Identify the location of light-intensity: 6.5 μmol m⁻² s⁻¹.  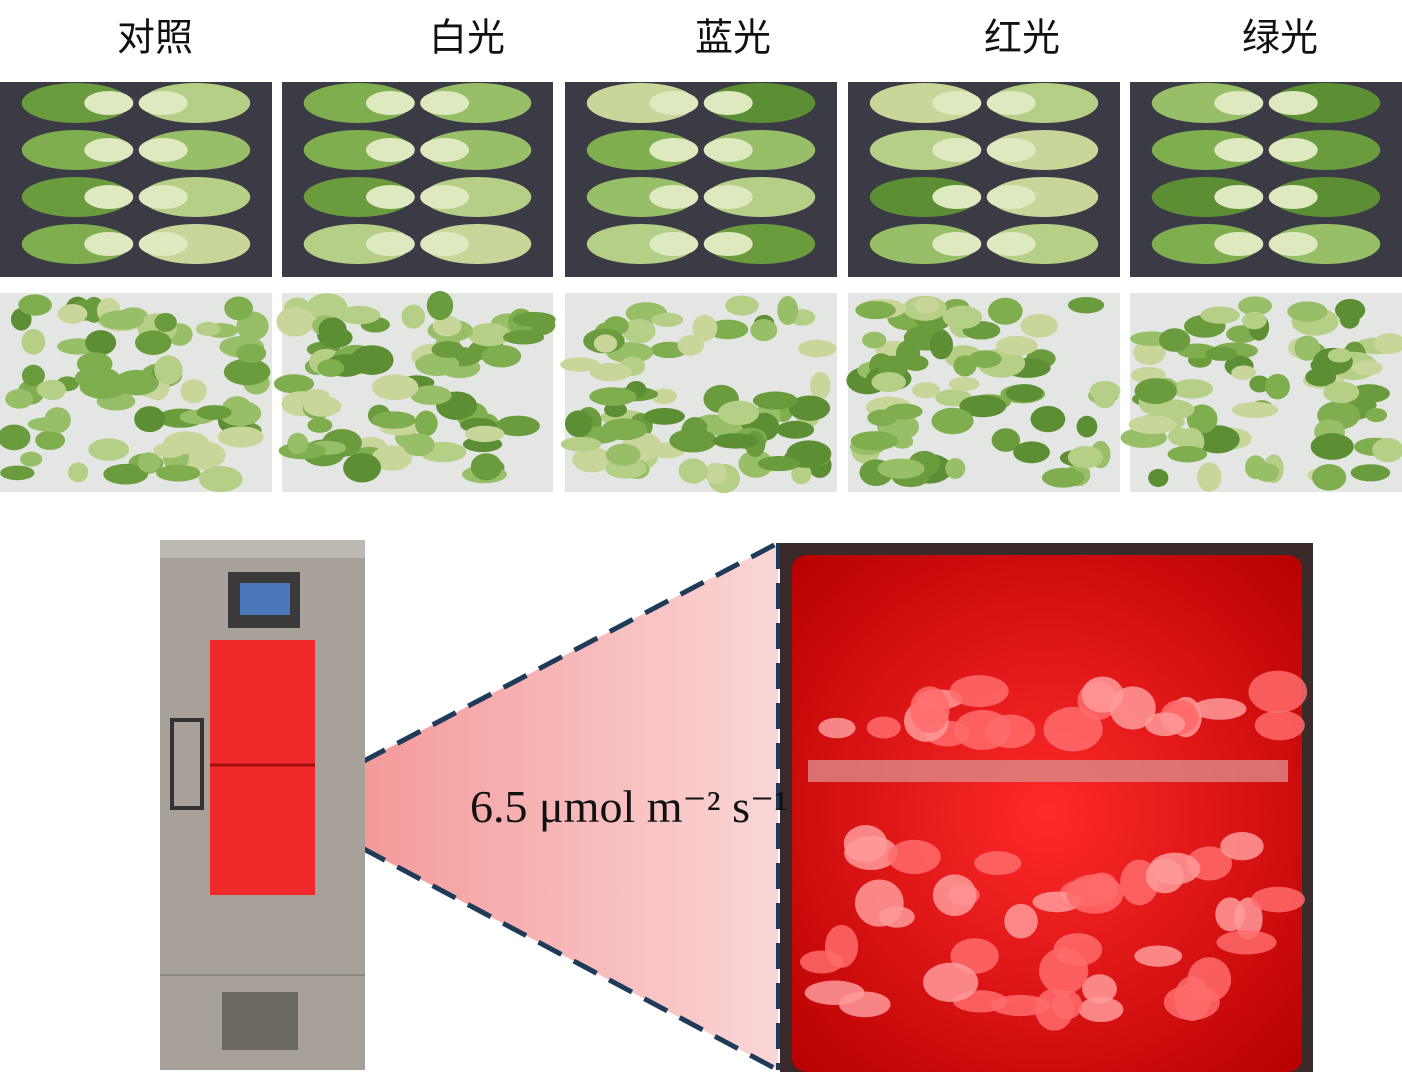
(629, 806).